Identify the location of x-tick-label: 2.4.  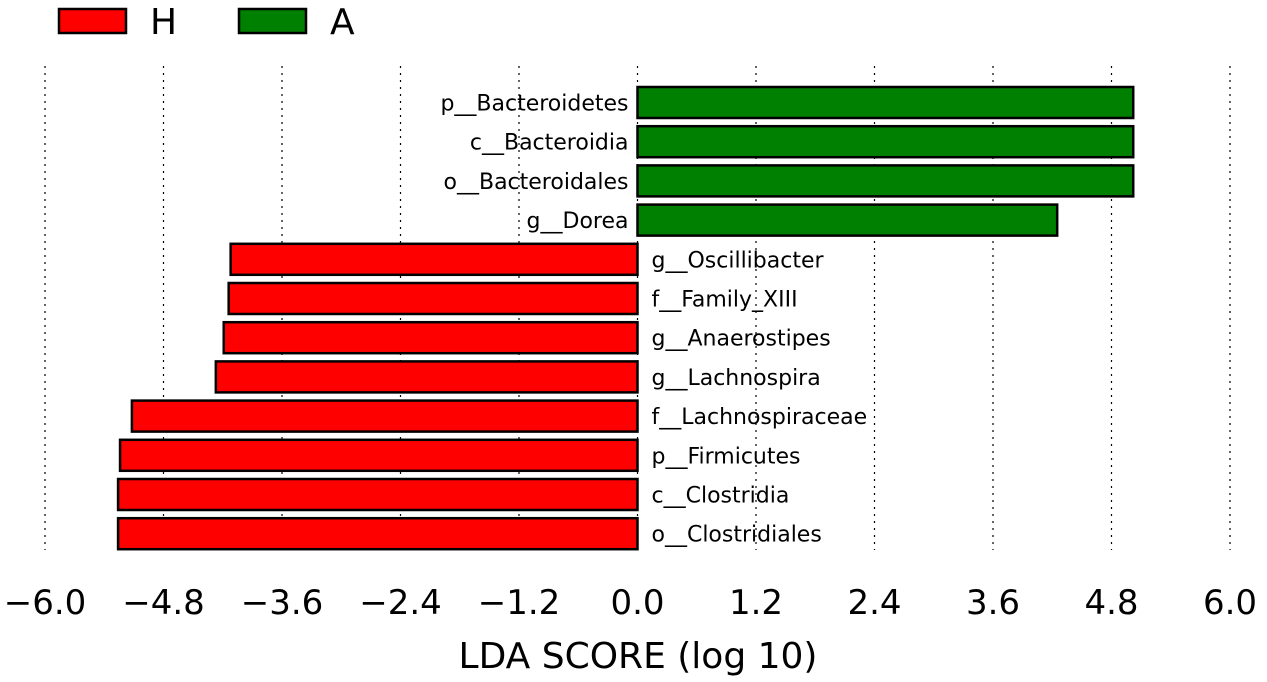
(874, 603).